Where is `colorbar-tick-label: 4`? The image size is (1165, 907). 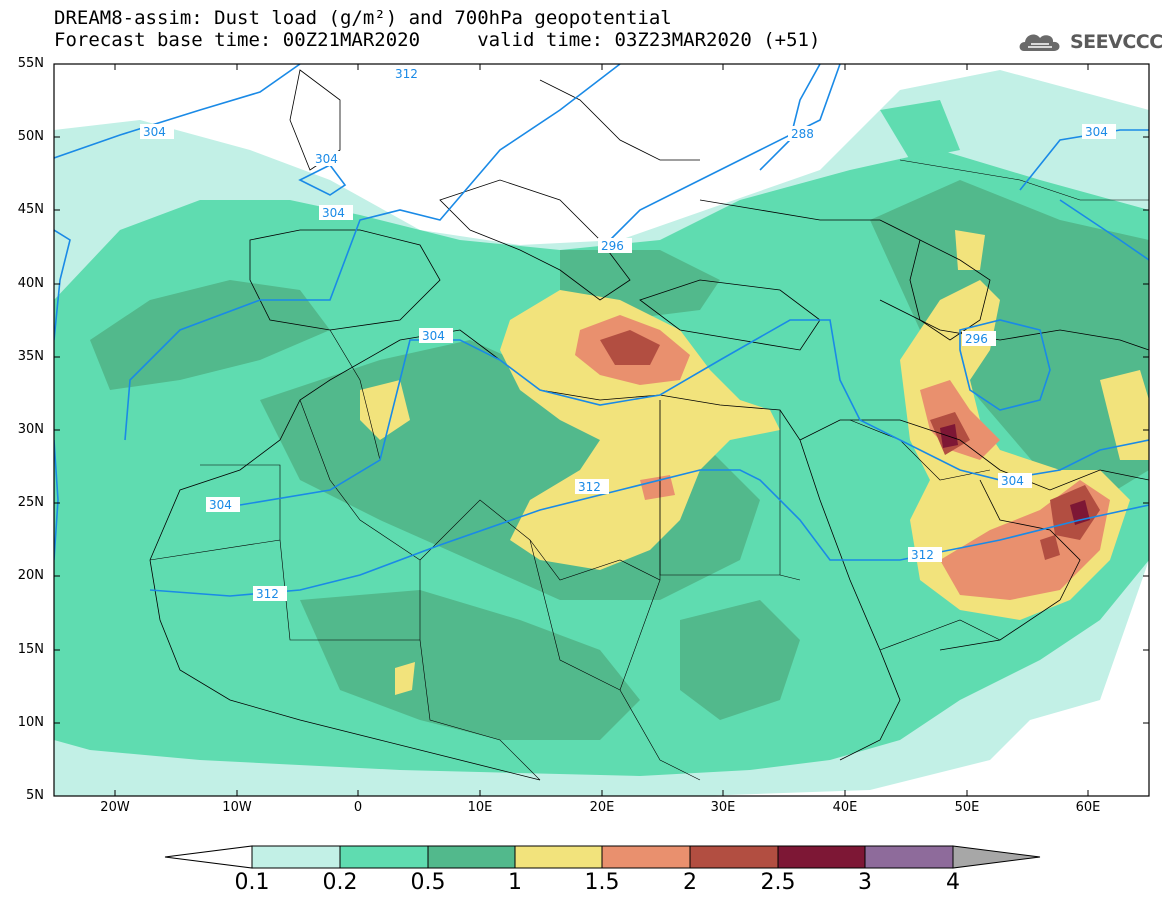 colorbar-tick-label: 4 is located at coordinates (953, 882).